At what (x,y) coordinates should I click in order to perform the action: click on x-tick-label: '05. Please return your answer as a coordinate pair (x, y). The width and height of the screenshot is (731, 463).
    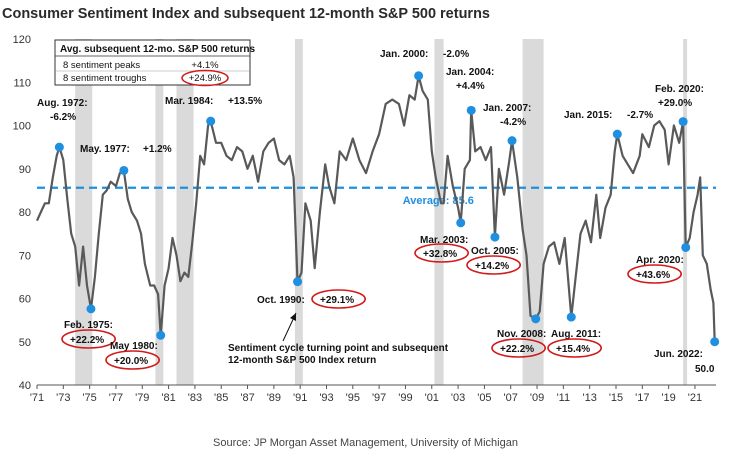
    Looking at the image, I should click on (484, 398).